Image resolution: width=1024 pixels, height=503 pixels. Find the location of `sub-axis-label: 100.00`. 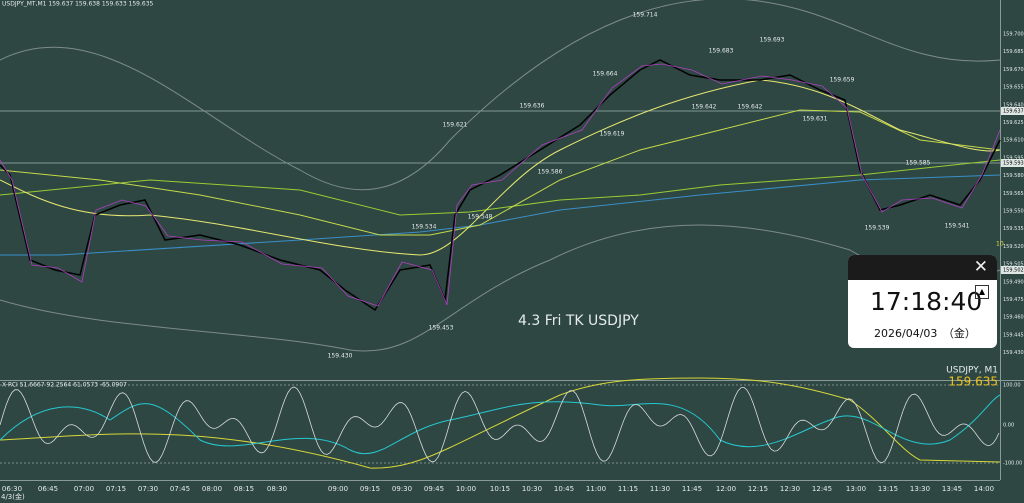

sub-axis-label: 100.00 is located at coordinates (1012, 386).